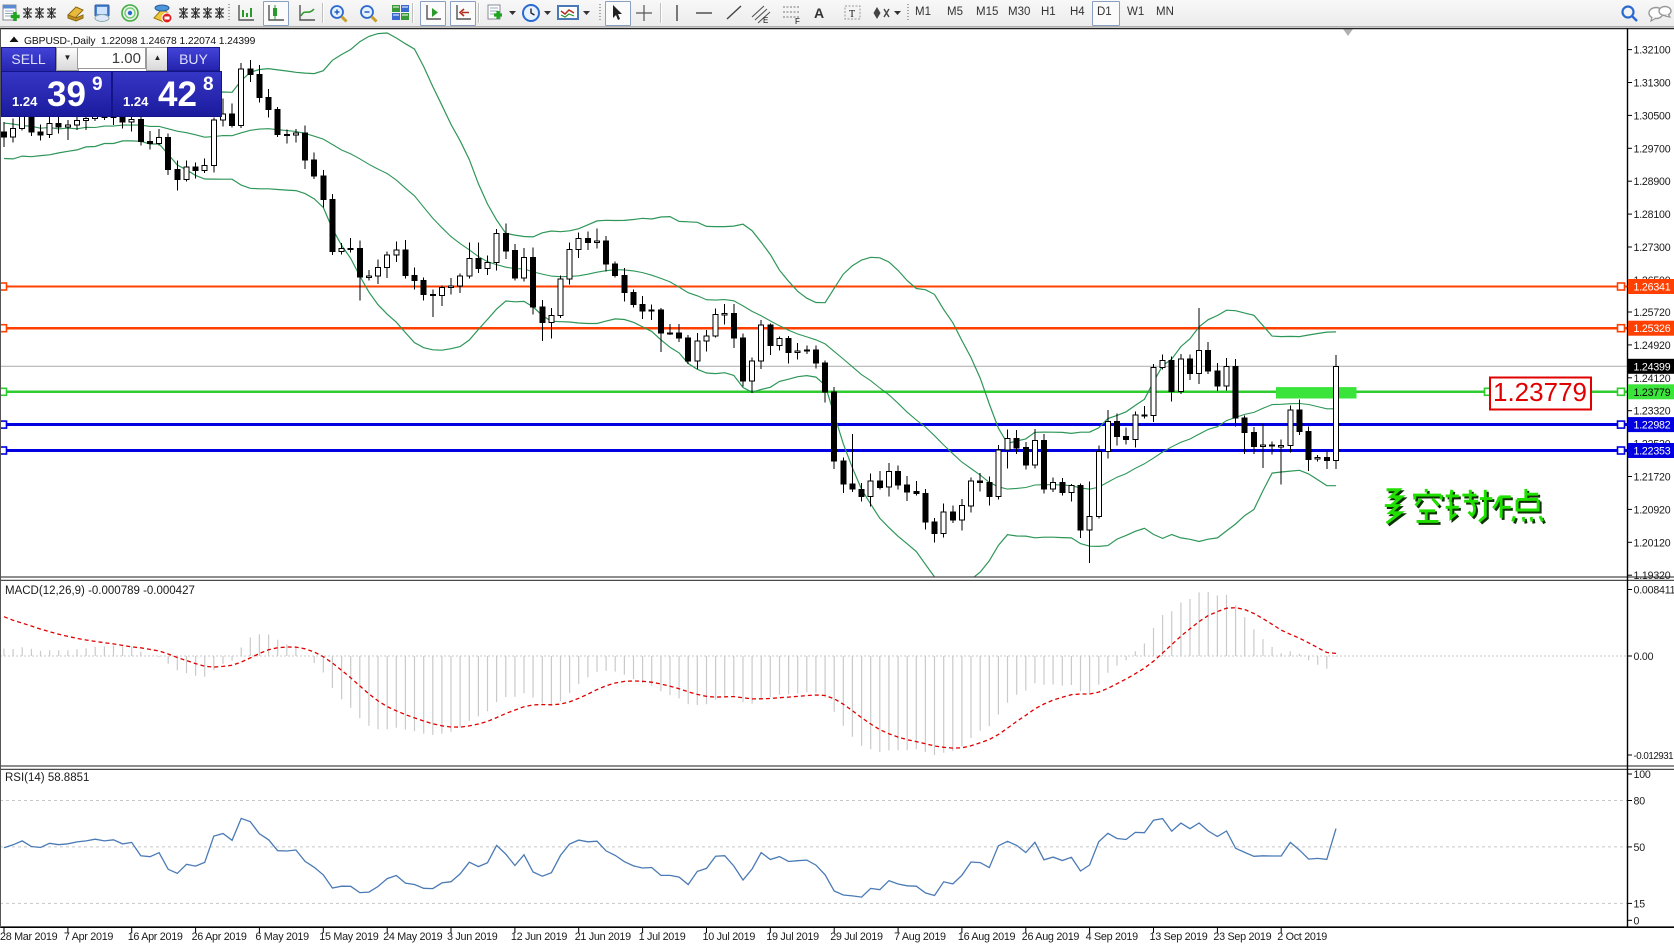 The height and width of the screenshot is (947, 1674). What do you see at coordinates (1652, 248) in the screenshot?
I see `svg-text: 1.27300` at bounding box center [1652, 248].